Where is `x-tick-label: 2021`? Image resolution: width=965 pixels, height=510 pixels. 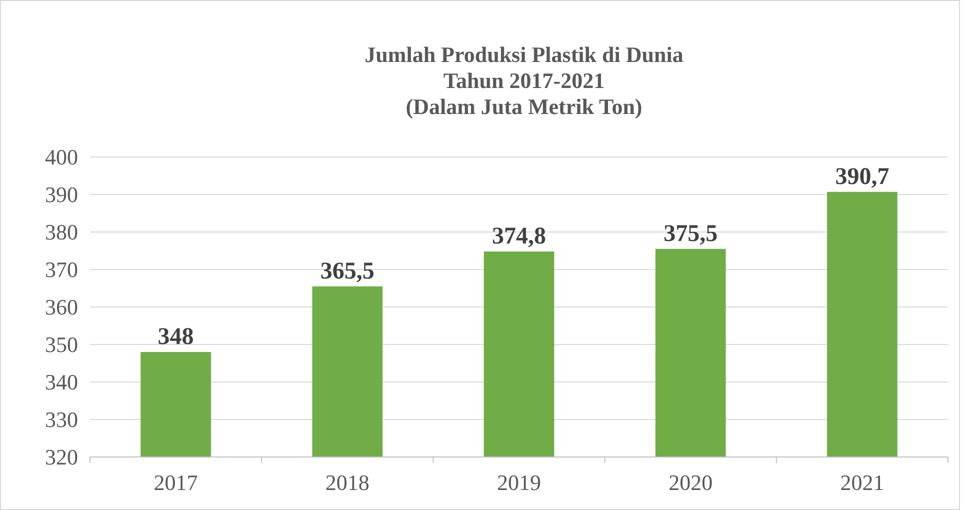 x-tick-label: 2021 is located at coordinates (862, 482).